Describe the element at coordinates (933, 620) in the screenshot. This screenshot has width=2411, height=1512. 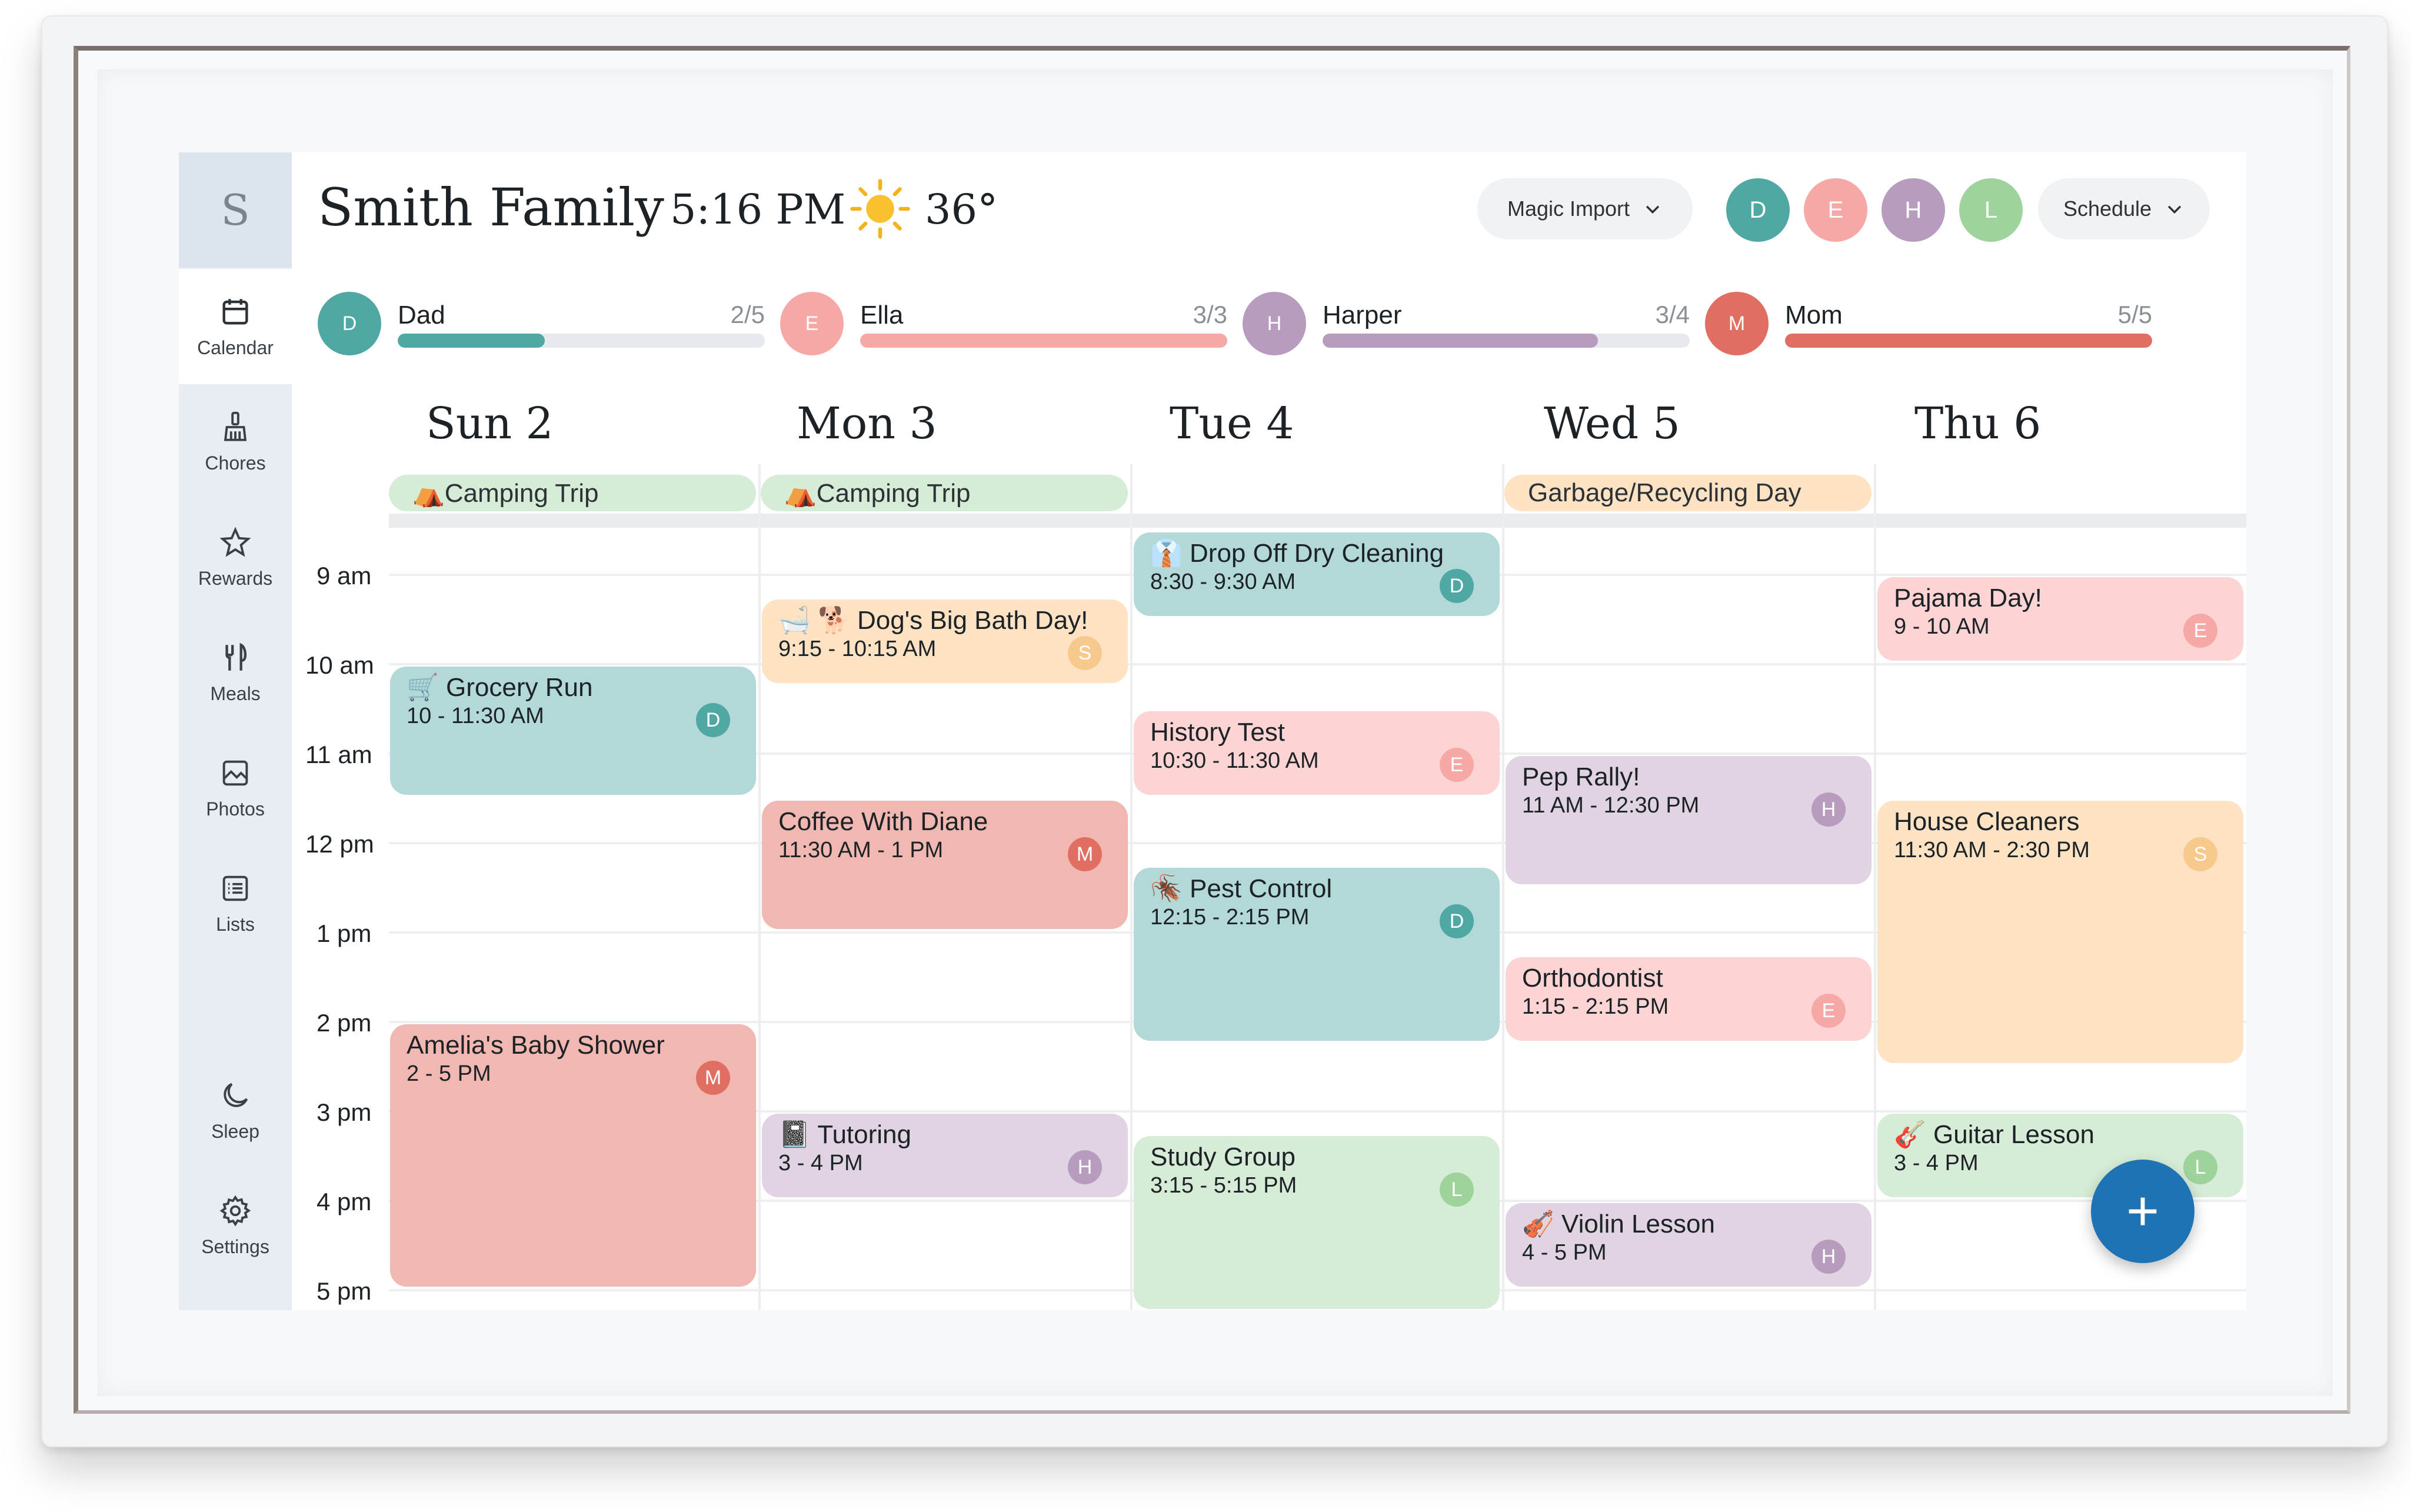
I see `event-title: 🛁 🐕 Dog's Big Bath Day!` at that location.